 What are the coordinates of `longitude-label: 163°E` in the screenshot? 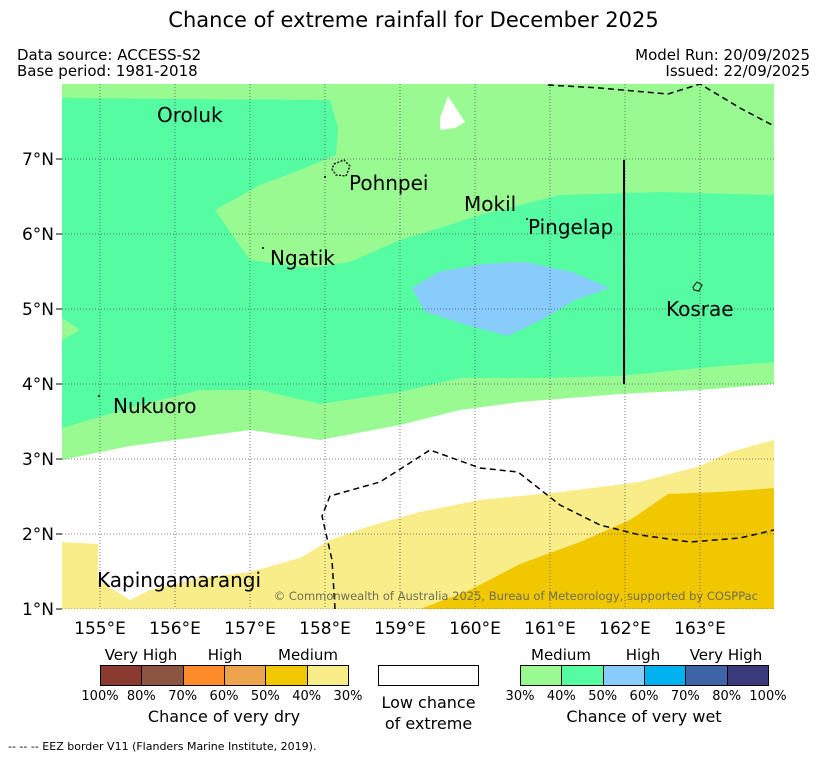 It's located at (700, 629).